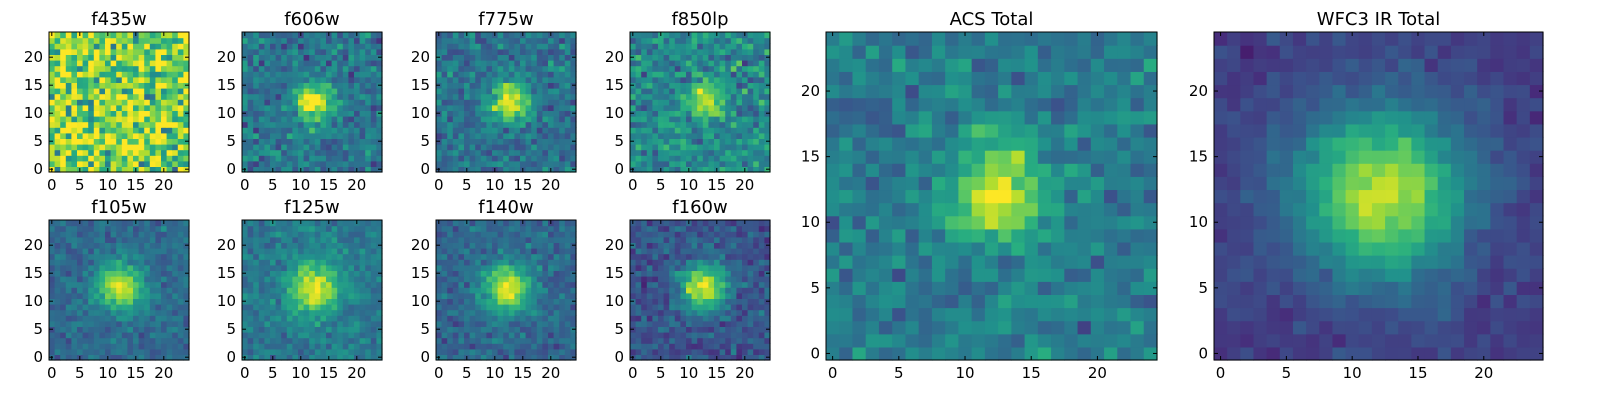 This screenshot has width=1600, height=400. I want to click on y-tick-label: 5, so click(425, 141).